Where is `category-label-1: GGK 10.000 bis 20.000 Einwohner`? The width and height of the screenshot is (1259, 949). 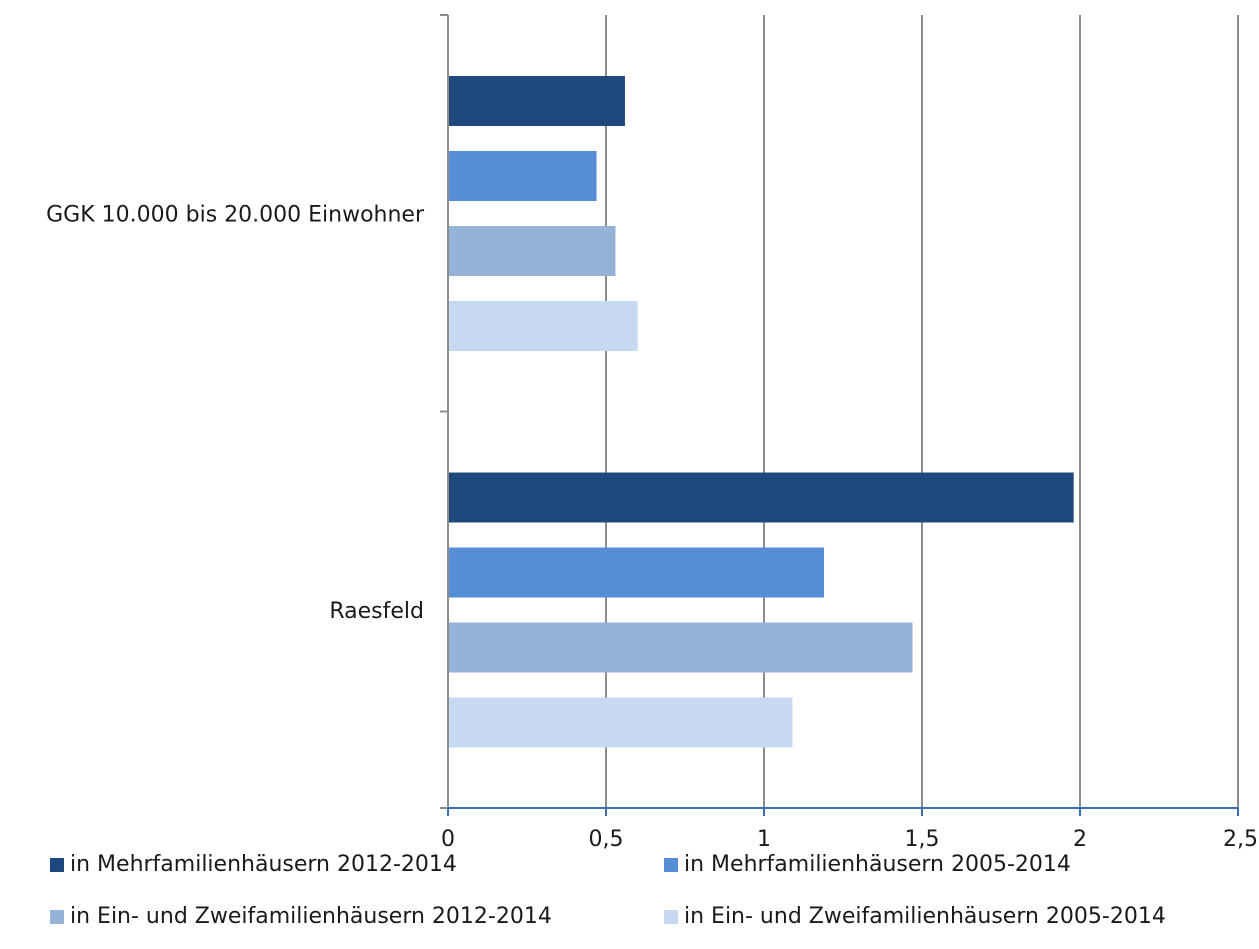 category-label-1: GGK 10.000 bis 20.000 Einwohner is located at coordinates (235, 214).